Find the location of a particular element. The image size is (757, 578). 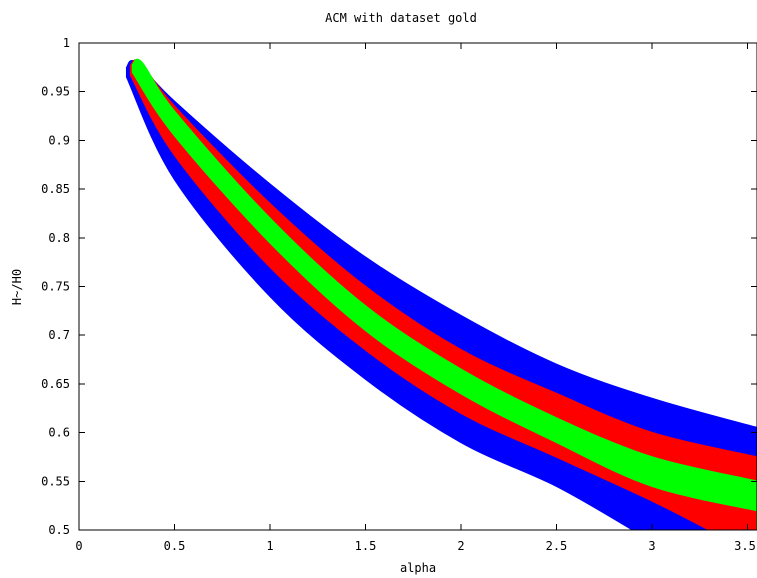

x-tick-label: 1 is located at coordinates (269, 546).